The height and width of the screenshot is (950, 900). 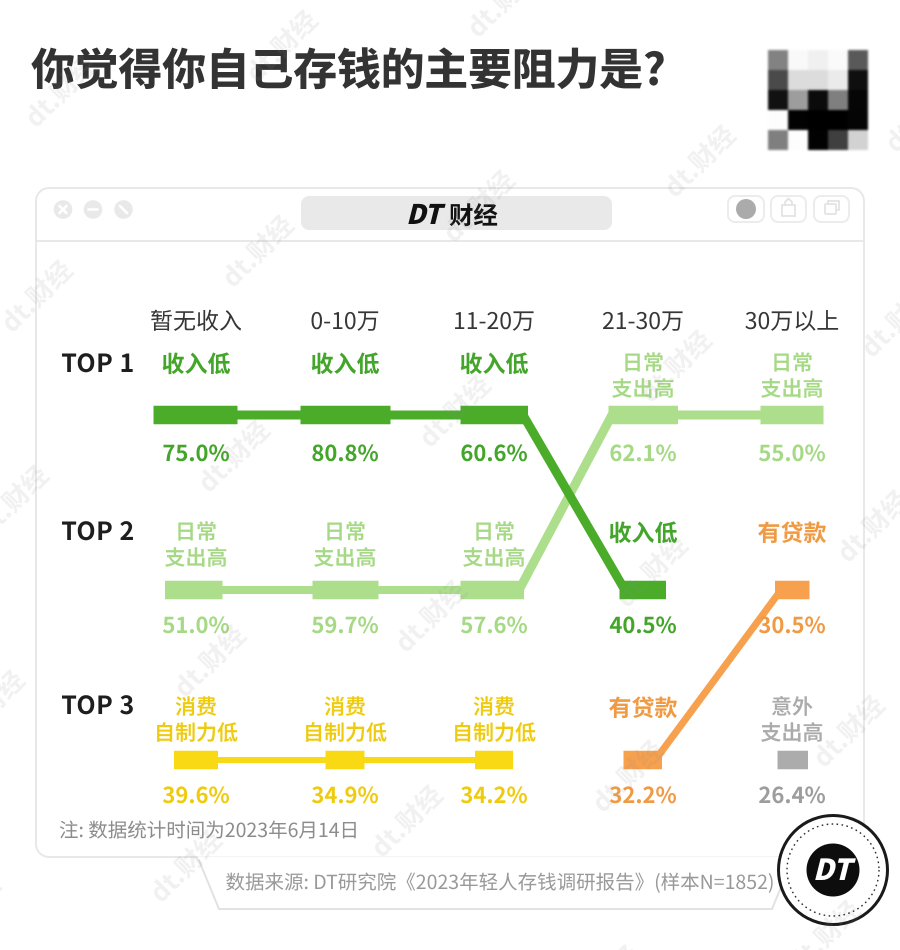 What do you see at coordinates (835, 868) in the screenshot?
I see `svg-text: DT` at bounding box center [835, 868].